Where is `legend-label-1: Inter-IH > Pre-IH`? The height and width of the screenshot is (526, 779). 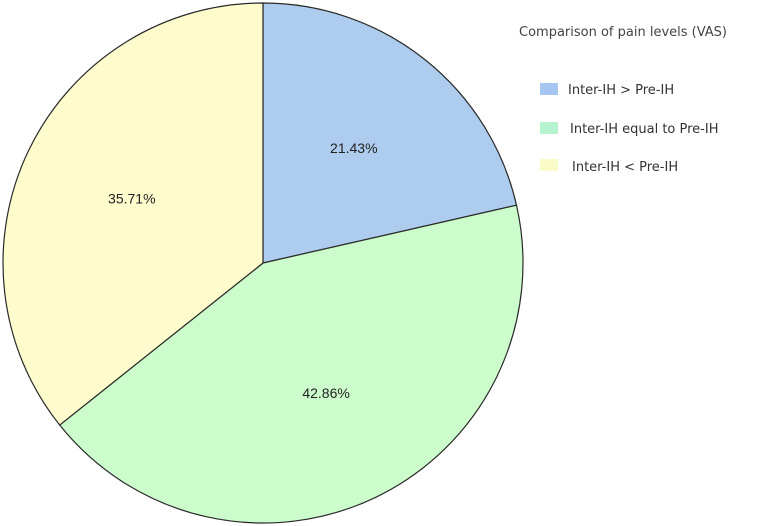
legend-label-1: Inter-IH > Pre-IH is located at coordinates (621, 90).